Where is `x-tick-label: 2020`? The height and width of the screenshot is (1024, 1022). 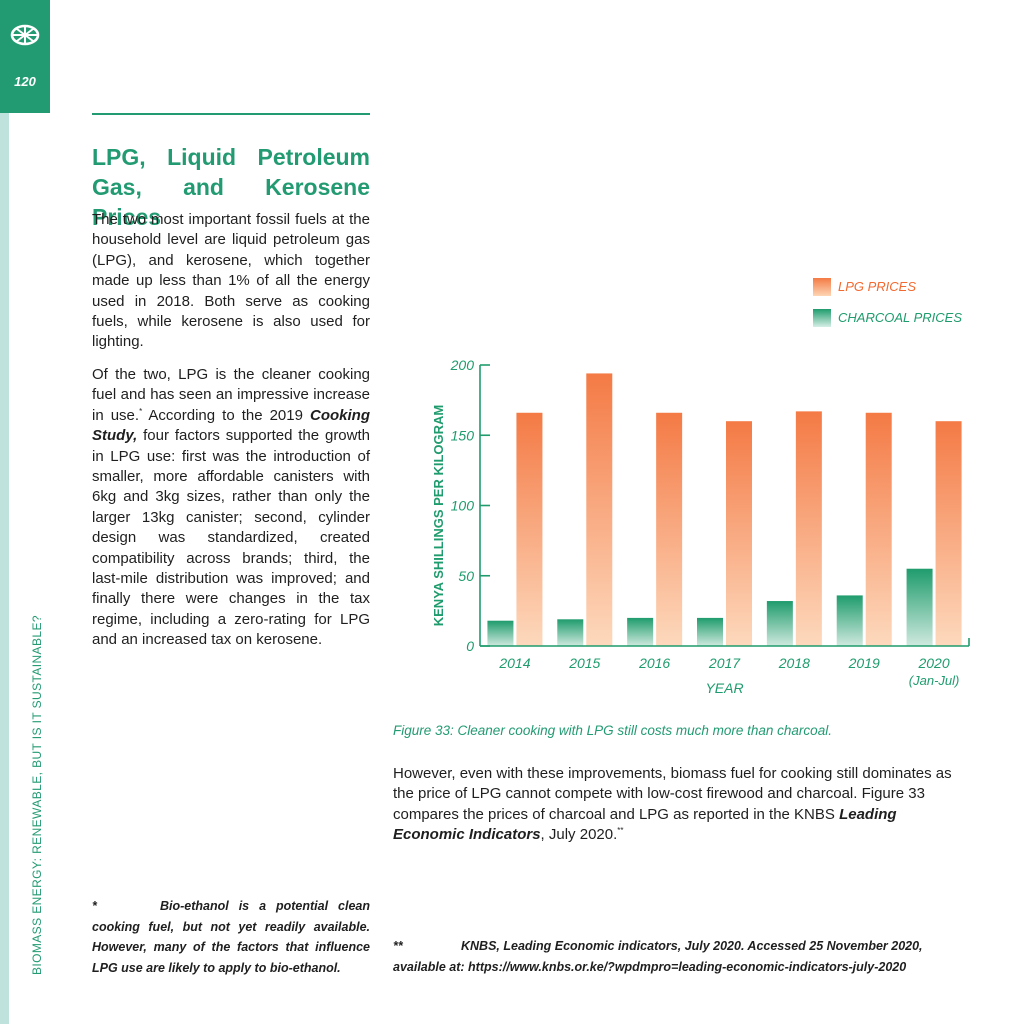 x-tick-label: 2020 is located at coordinates (933, 663).